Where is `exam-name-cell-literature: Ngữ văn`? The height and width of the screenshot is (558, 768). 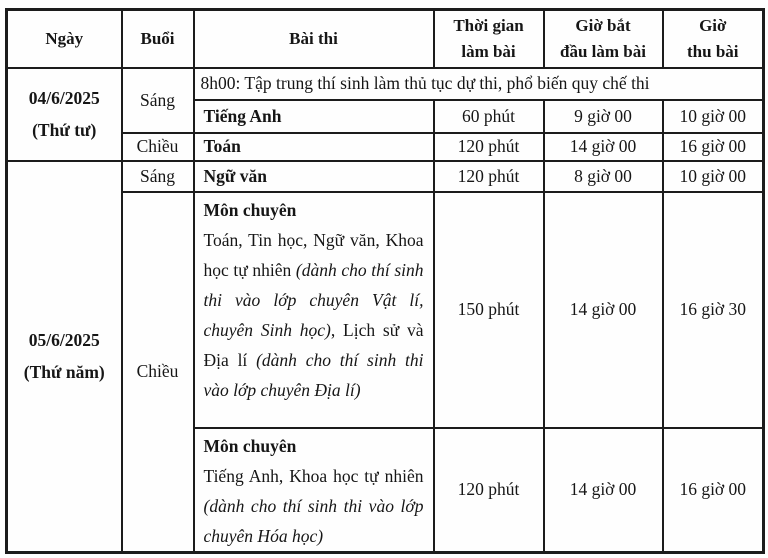 exam-name-cell-literature: Ngữ văn is located at coordinates (313, 176).